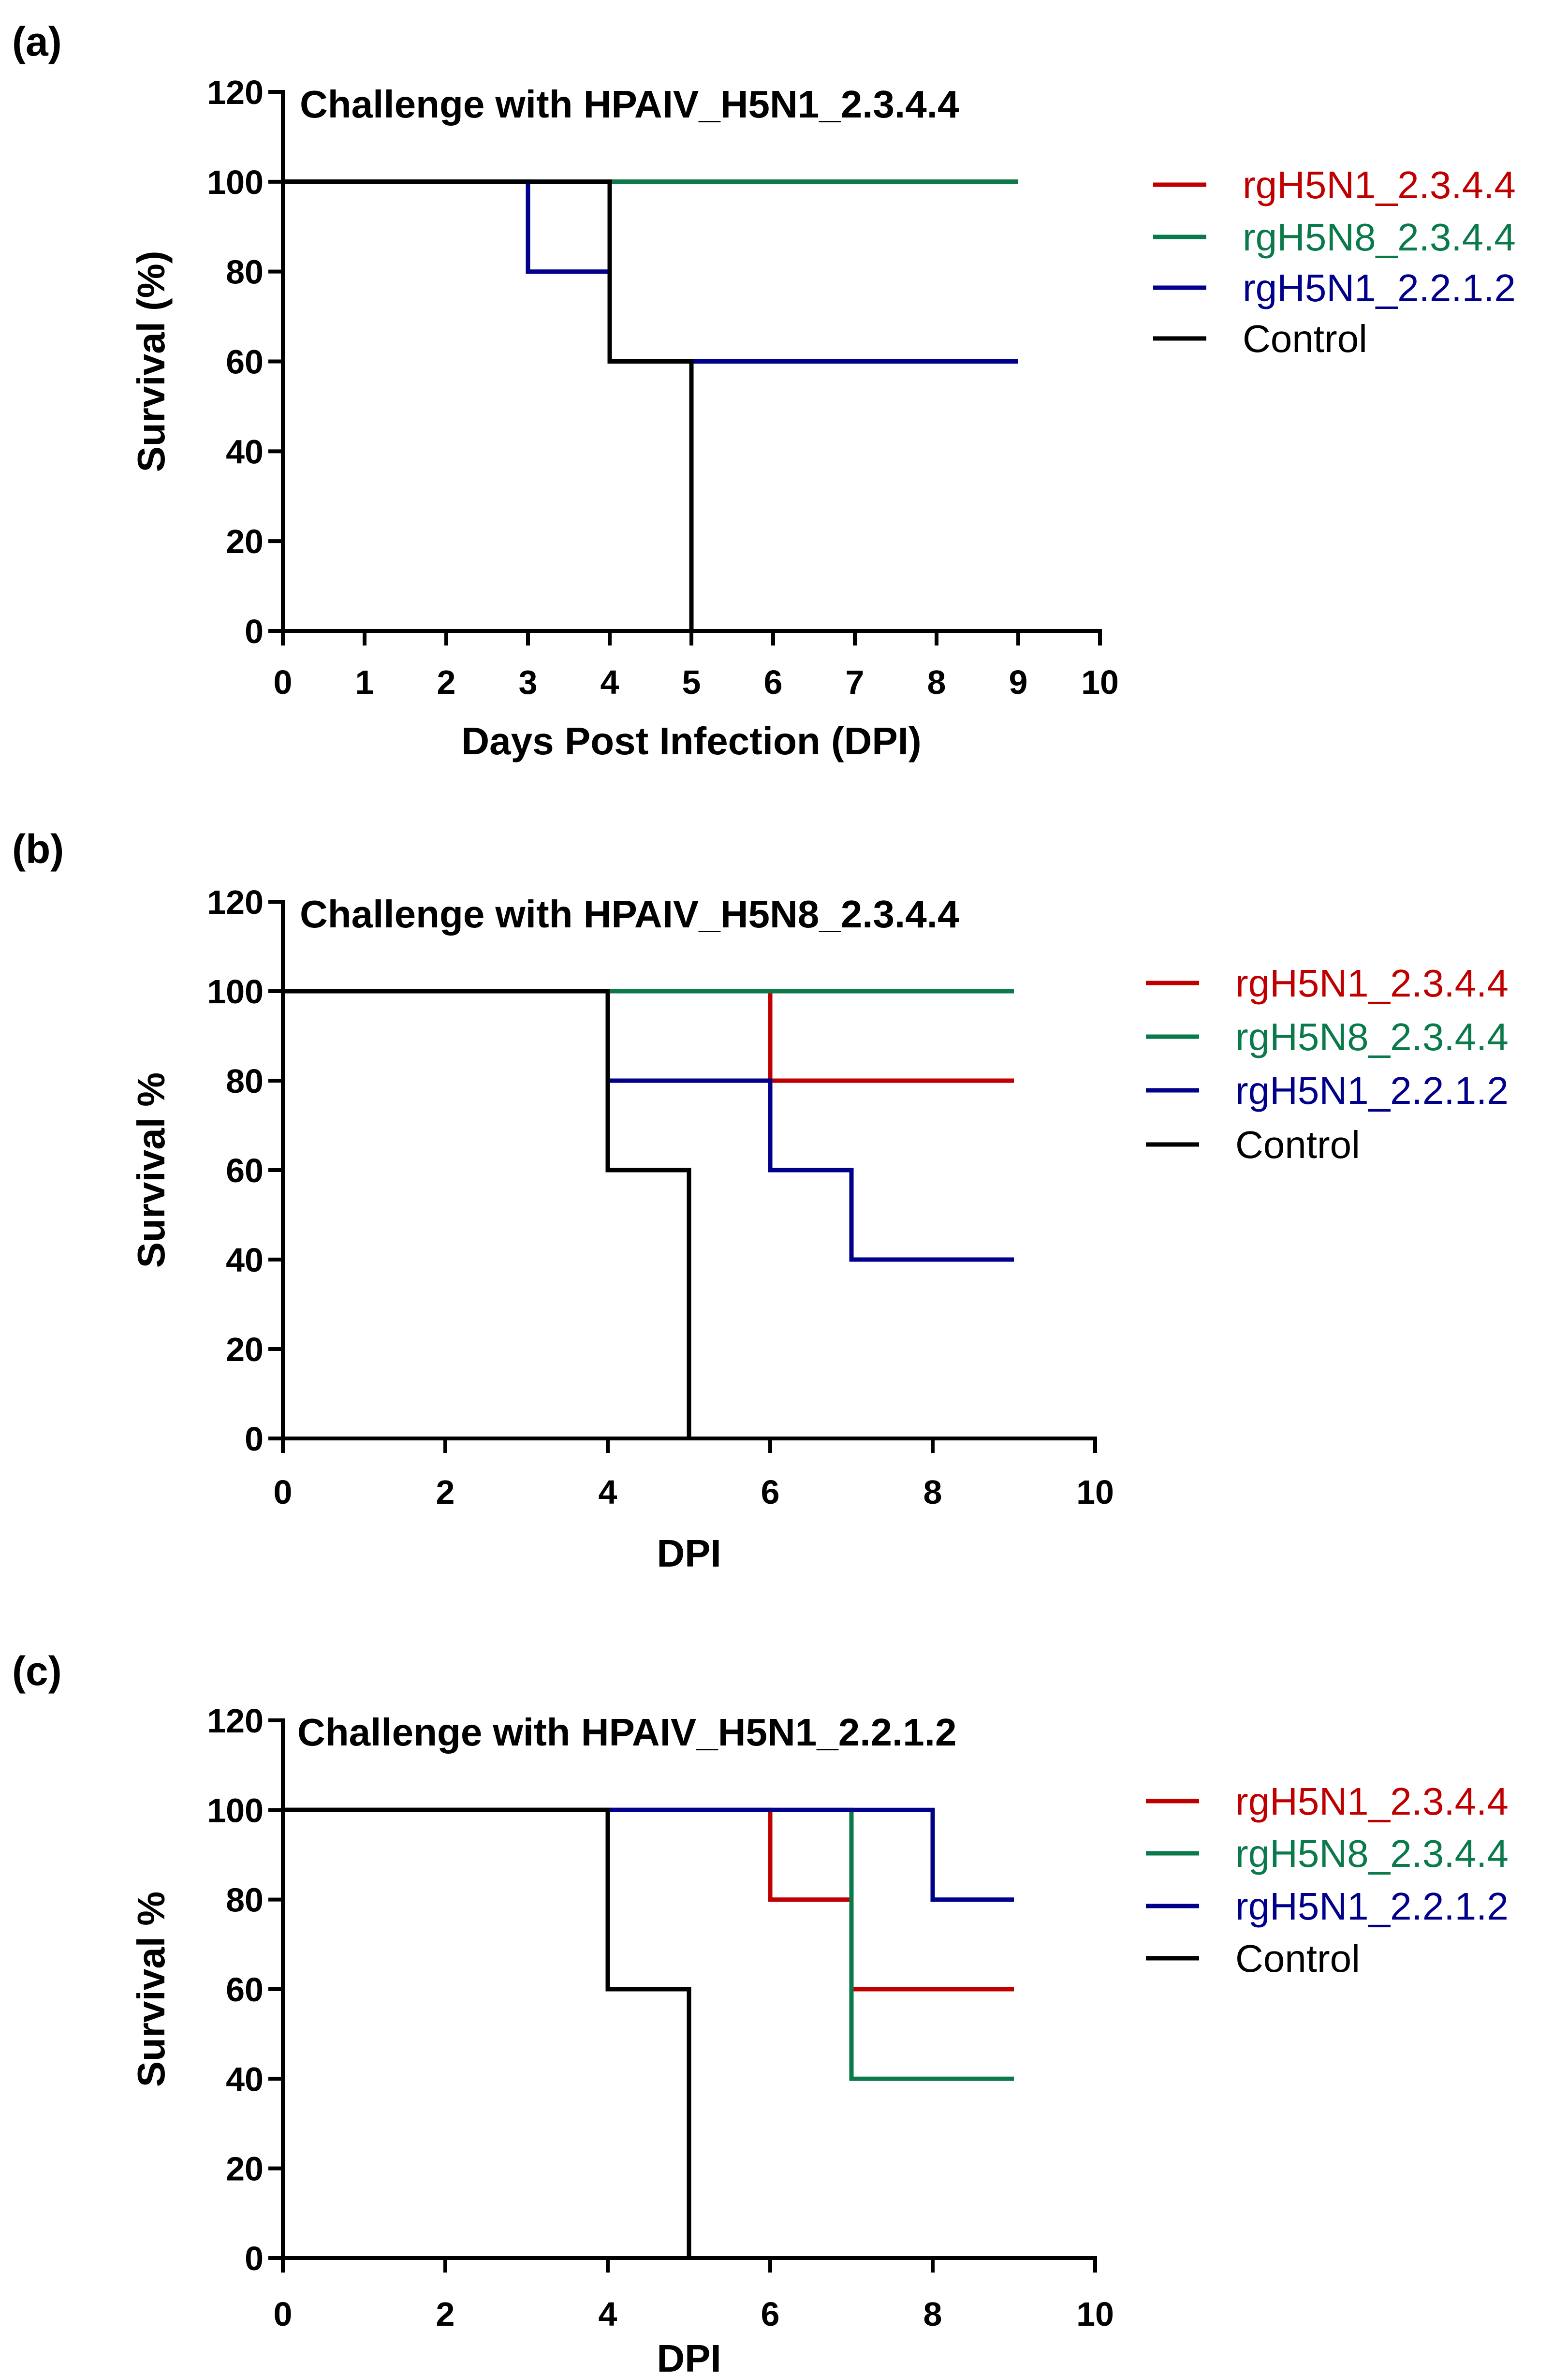  I want to click on panel-label: (a), so click(37, 42).